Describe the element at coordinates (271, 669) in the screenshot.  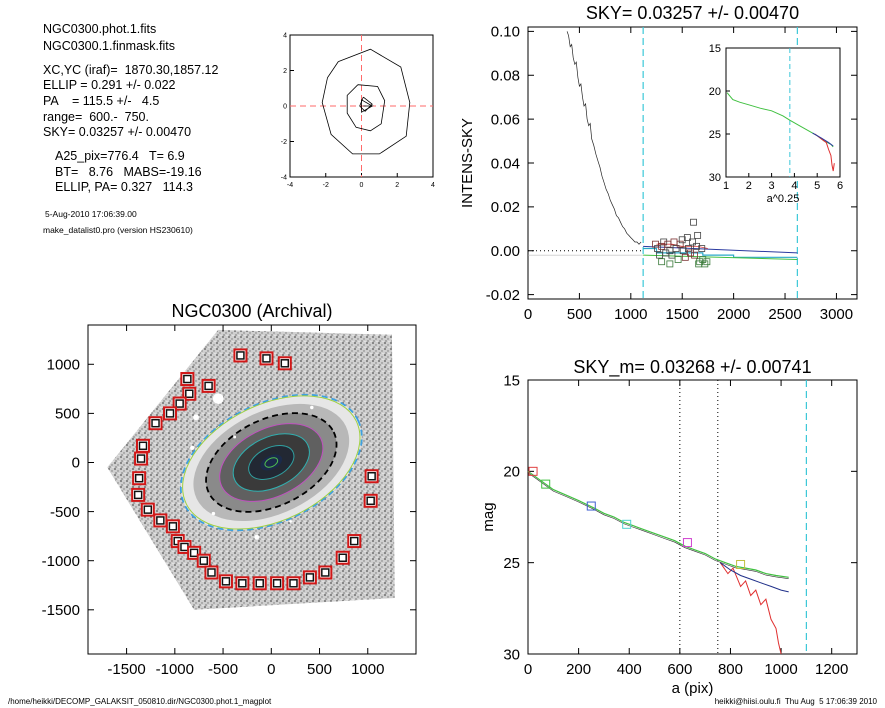
I see `galaxy-x-tick-label: 0` at that location.